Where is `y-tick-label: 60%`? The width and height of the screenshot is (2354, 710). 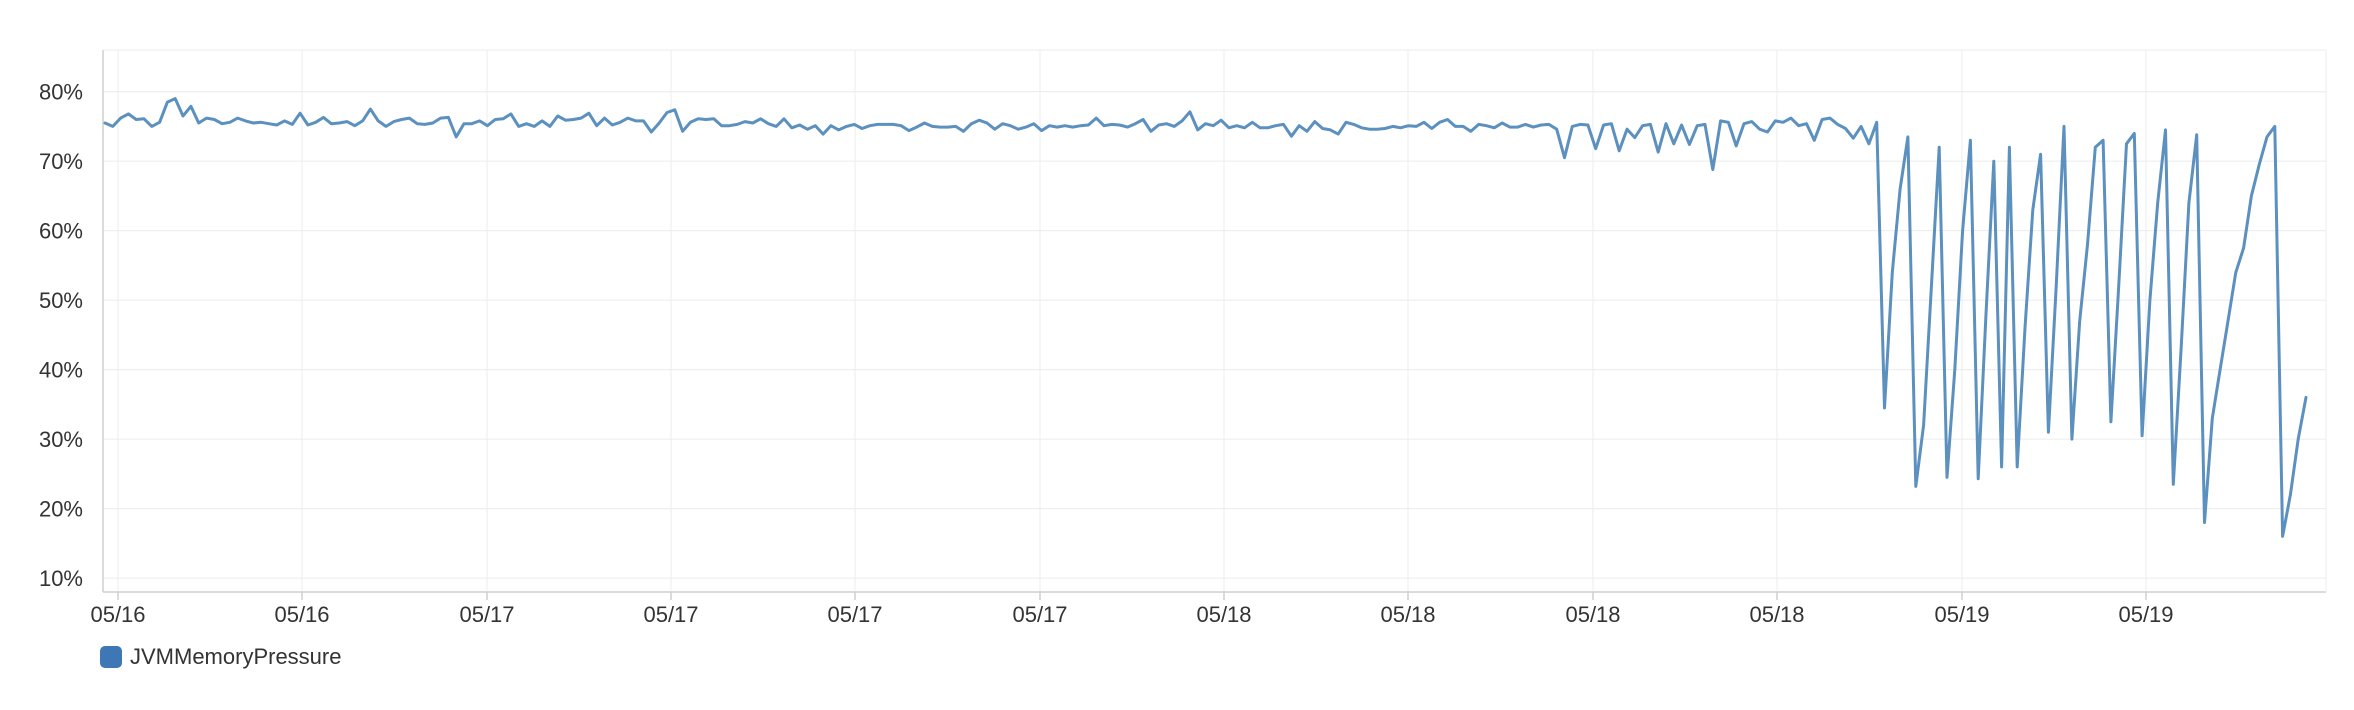
y-tick-label: 60% is located at coordinates (61, 231).